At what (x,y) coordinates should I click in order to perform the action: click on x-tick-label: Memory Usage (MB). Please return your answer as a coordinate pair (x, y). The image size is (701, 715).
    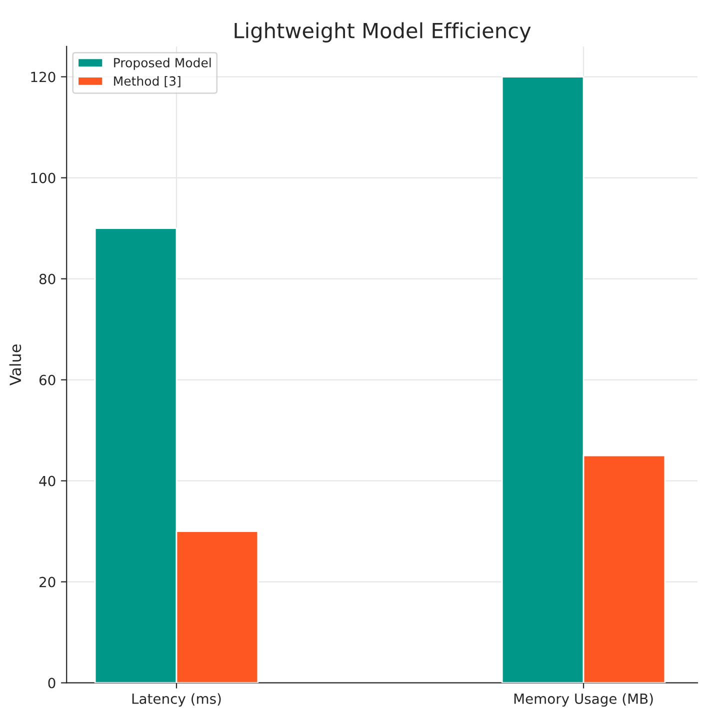
    Looking at the image, I should click on (583, 700).